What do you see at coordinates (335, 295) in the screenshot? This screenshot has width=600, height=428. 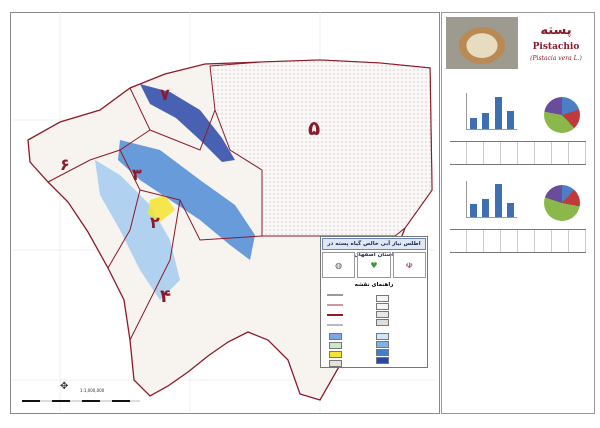 I see `legend-line-road` at bounding box center [335, 295].